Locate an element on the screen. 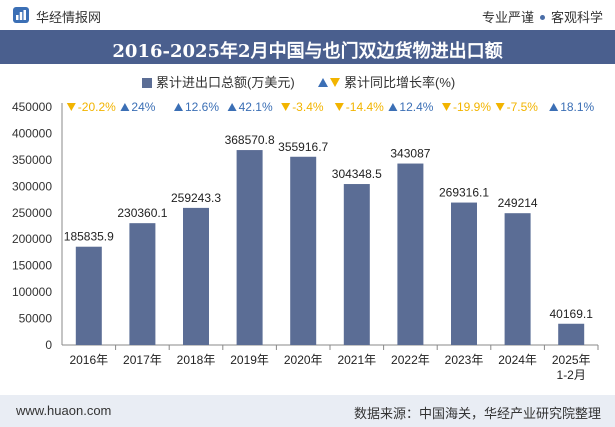 This screenshot has height=427, width=615. y-tick-label: 50000 is located at coordinates (36, 319).